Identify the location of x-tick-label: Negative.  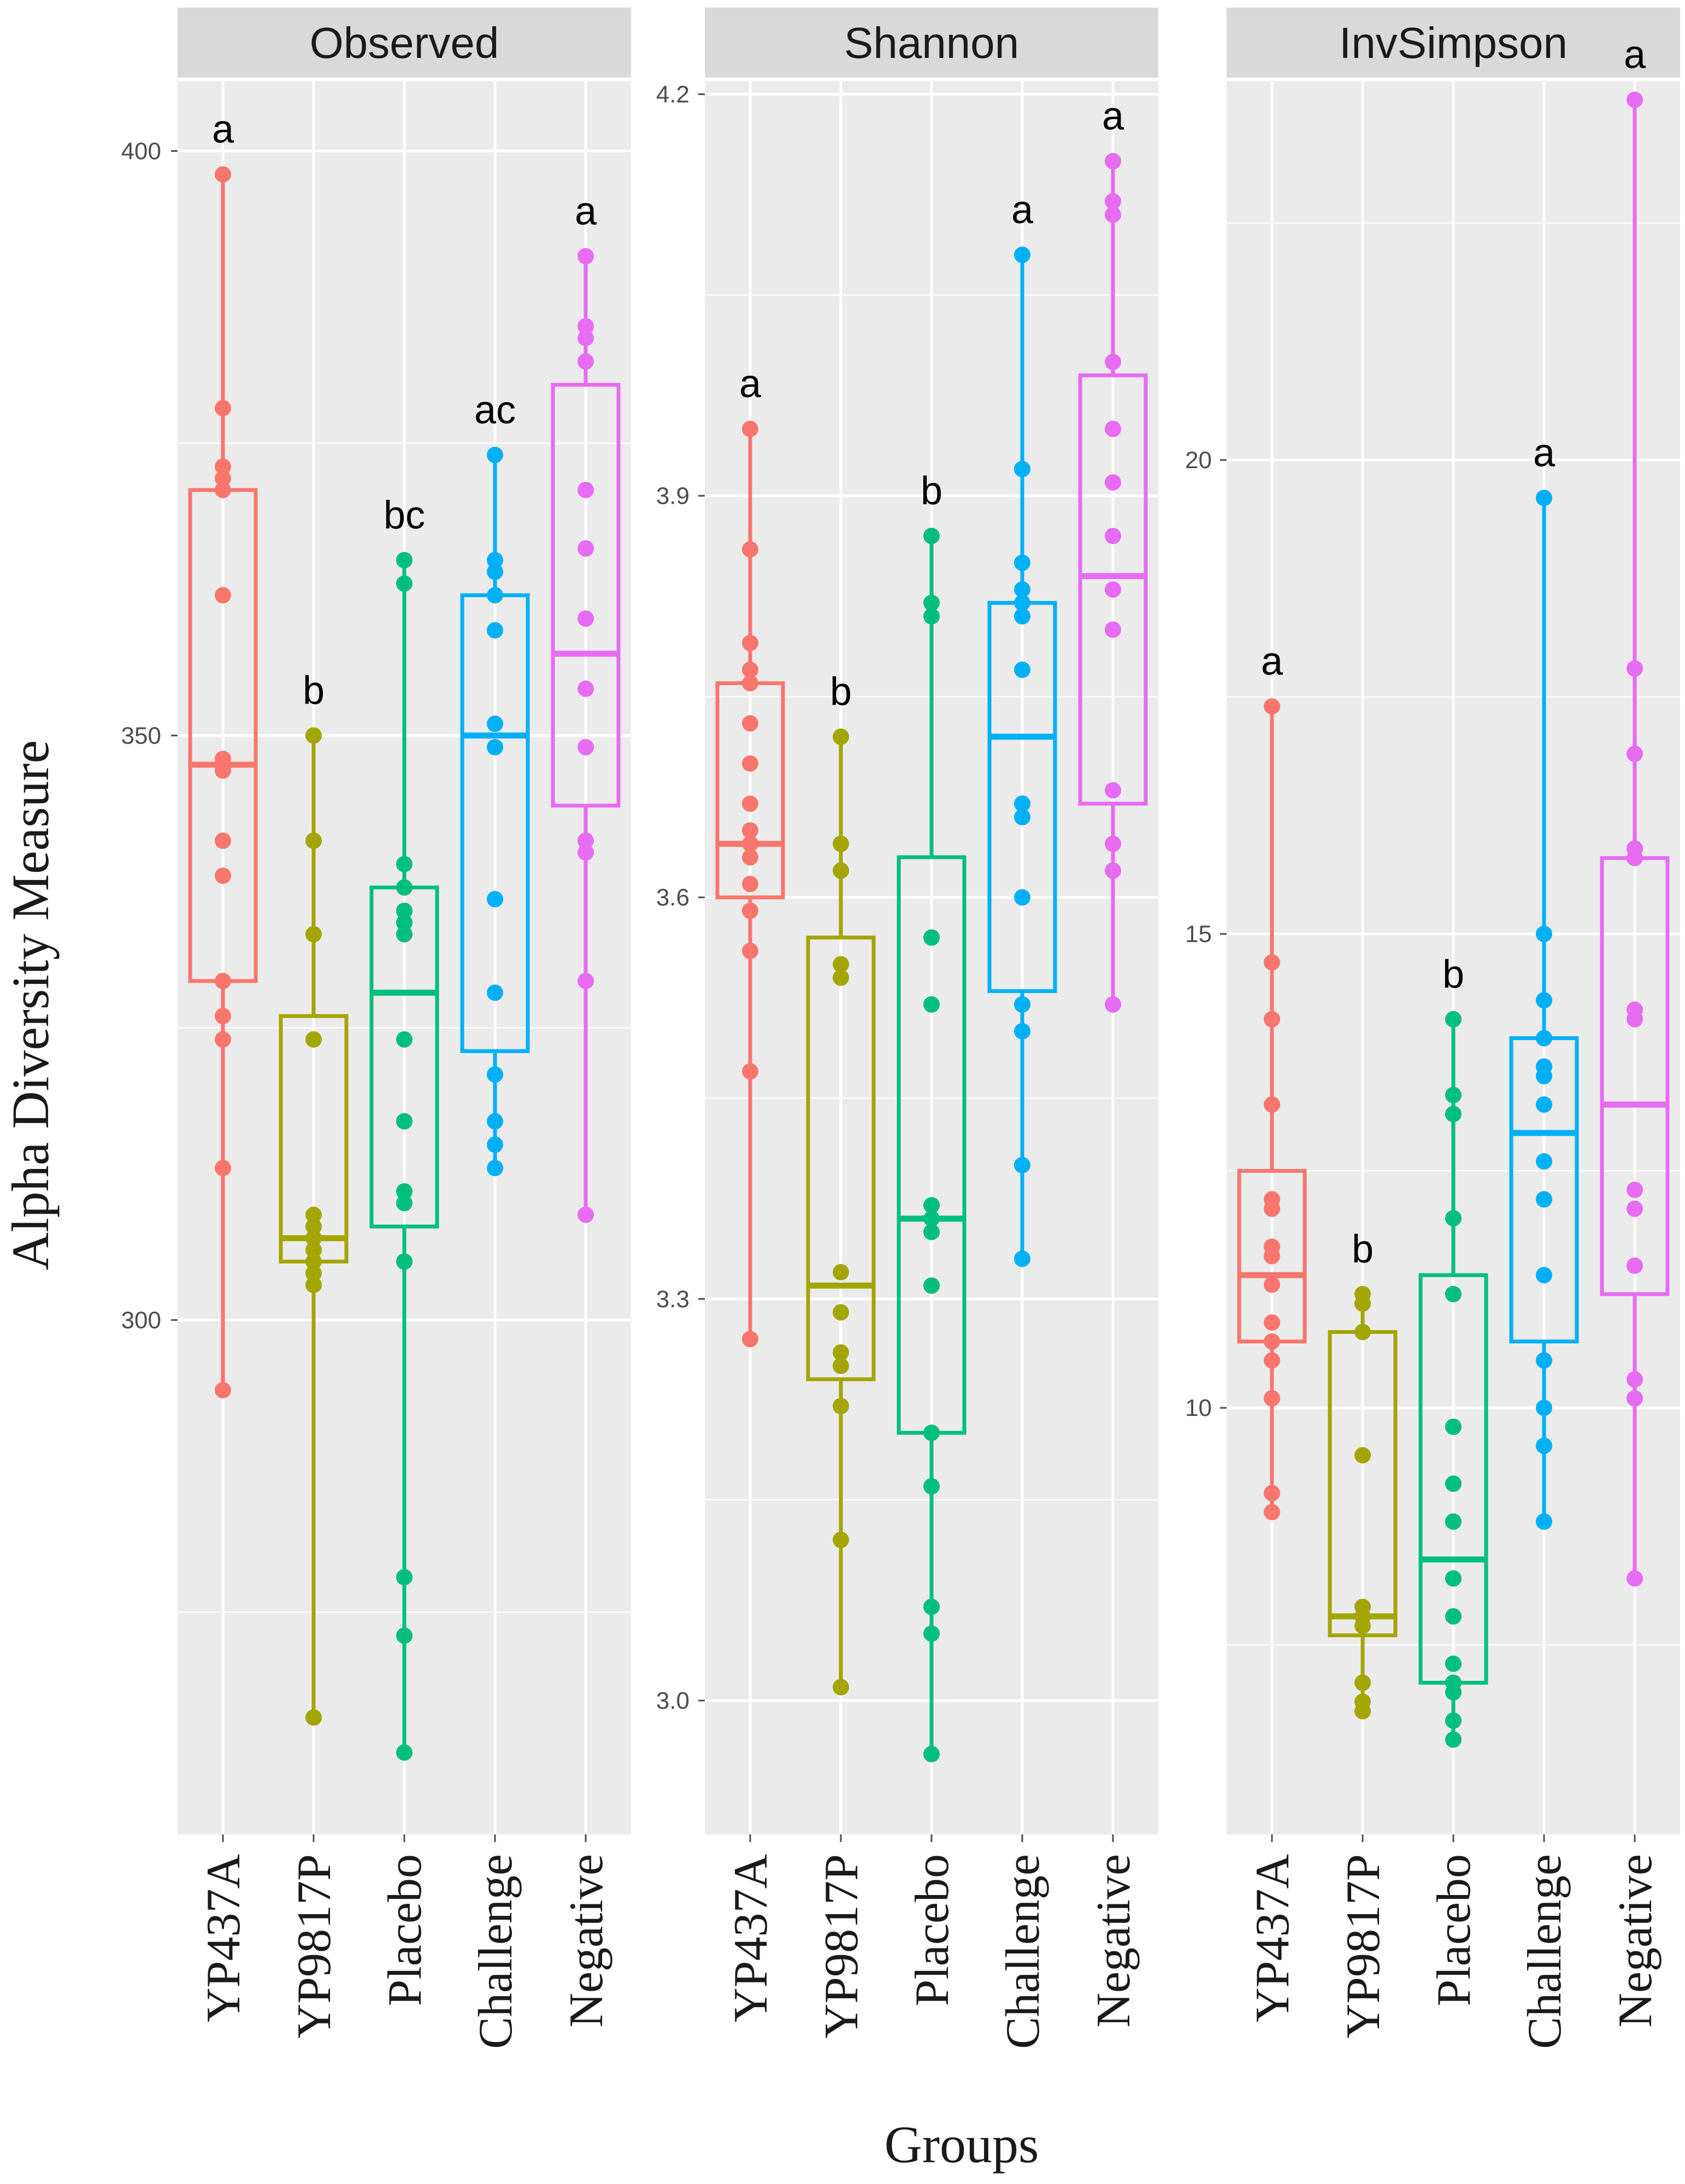
(586, 1941).